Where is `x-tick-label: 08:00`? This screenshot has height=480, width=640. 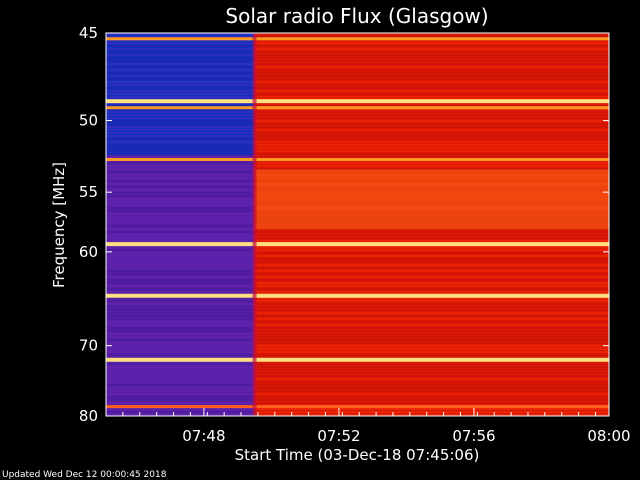 x-tick-label: 08:00 is located at coordinates (608, 436).